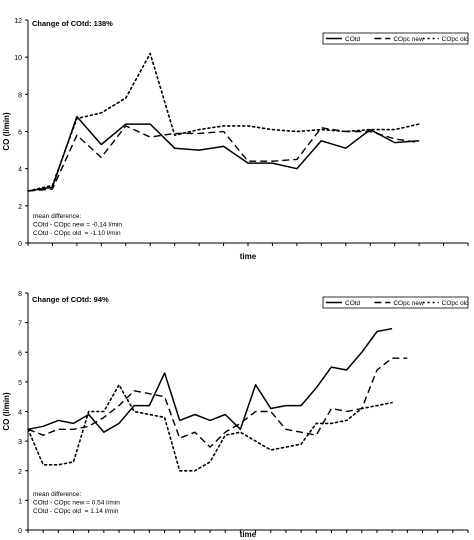 The width and height of the screenshot is (474, 540). I want to click on chart2-change-annotation: Change of COtd: 94%, so click(70, 299).